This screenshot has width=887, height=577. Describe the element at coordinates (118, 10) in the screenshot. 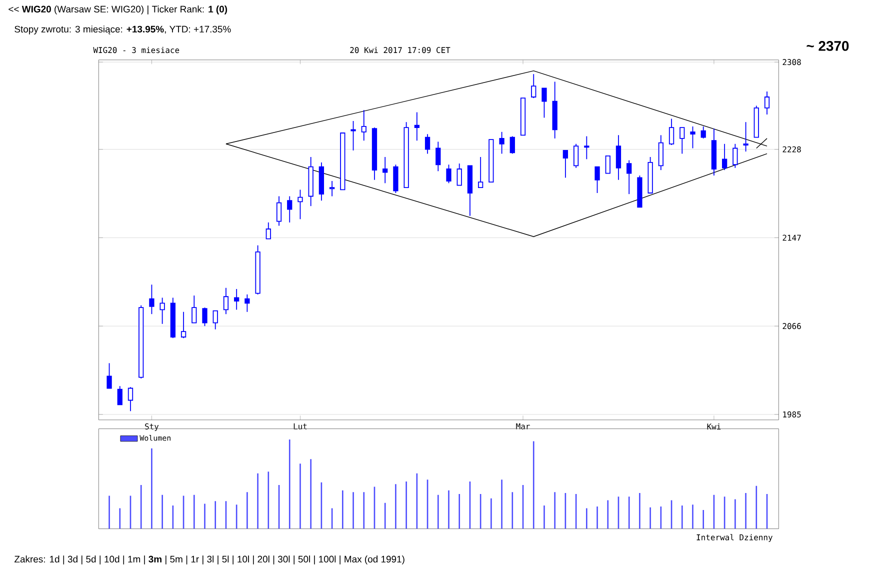

I see `chart-title: << WIG20 (Warsaw SE: WIG20) | Ticker Rank: 1 (0)` at that location.